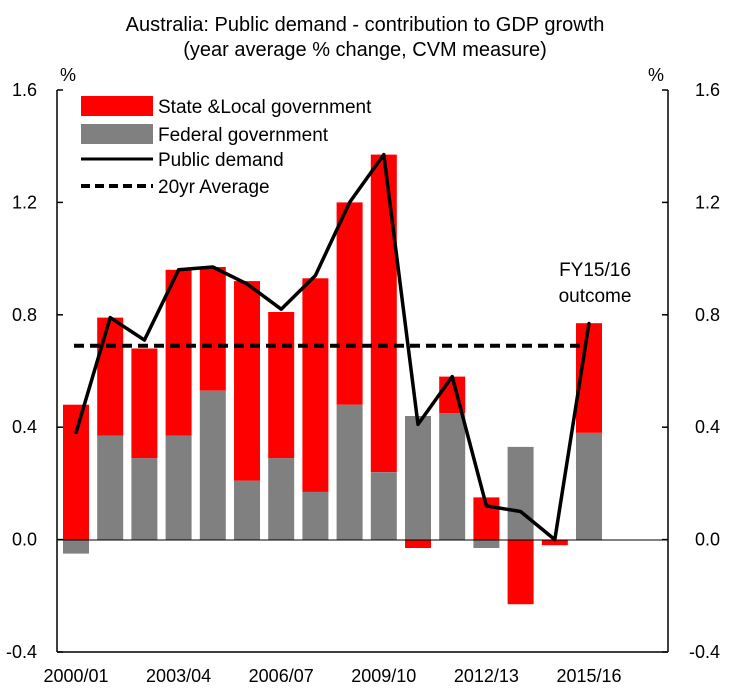 Image resolution: width=740 pixels, height=698 pixels. I want to click on right-tick-label: 0.4, so click(707, 427).